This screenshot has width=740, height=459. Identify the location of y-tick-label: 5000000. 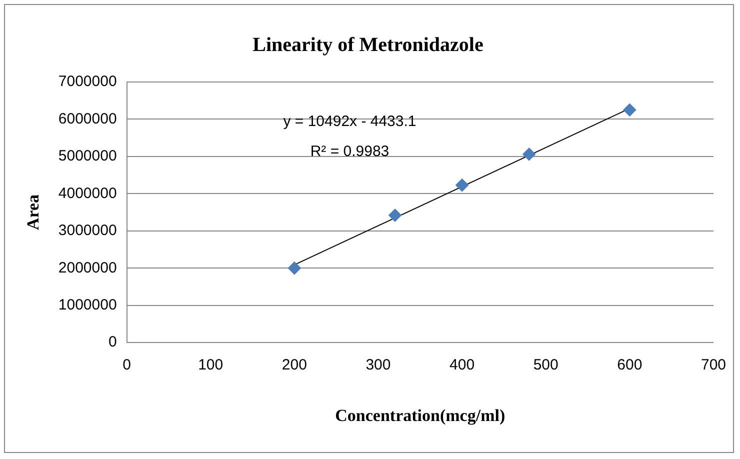
(87, 156).